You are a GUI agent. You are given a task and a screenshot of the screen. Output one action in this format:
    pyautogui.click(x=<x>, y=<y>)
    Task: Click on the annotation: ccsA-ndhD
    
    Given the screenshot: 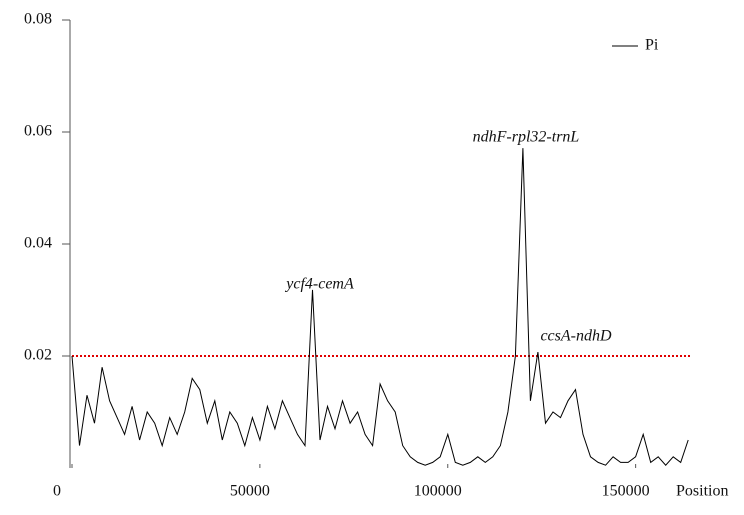 What is the action you would take?
    pyautogui.click(x=576, y=336)
    